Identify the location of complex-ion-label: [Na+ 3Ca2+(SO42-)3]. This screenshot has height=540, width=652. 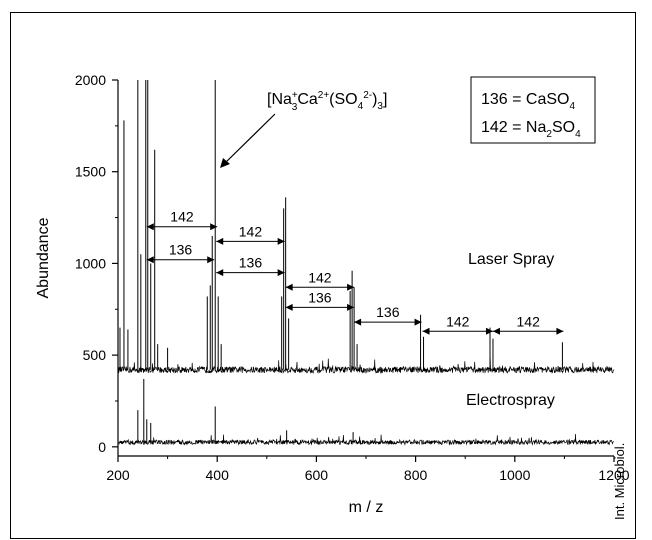
(327, 101).